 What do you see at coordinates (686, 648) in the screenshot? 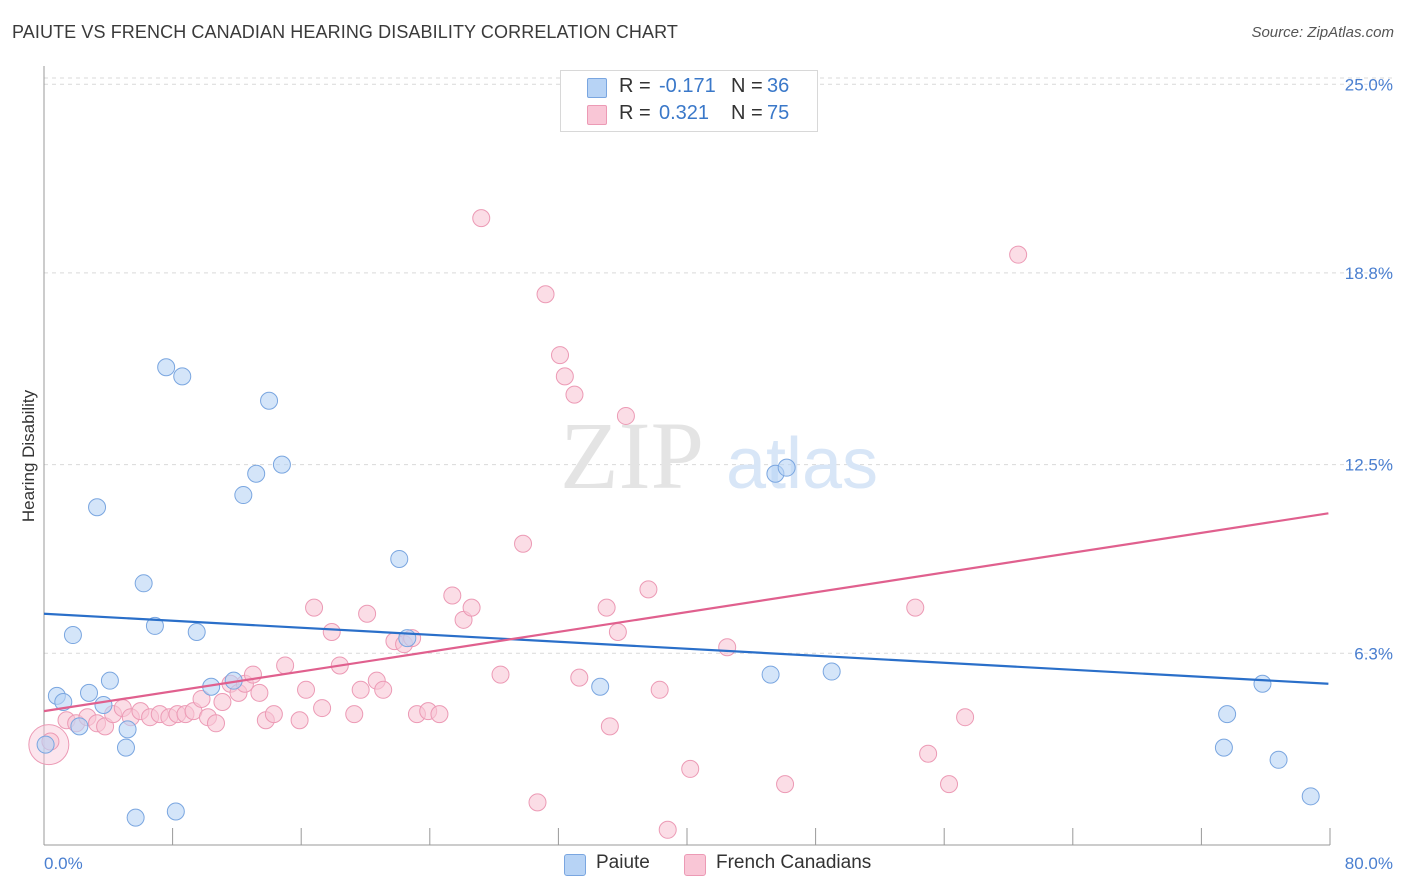
I see `paiute-trend-line` at bounding box center [686, 648].